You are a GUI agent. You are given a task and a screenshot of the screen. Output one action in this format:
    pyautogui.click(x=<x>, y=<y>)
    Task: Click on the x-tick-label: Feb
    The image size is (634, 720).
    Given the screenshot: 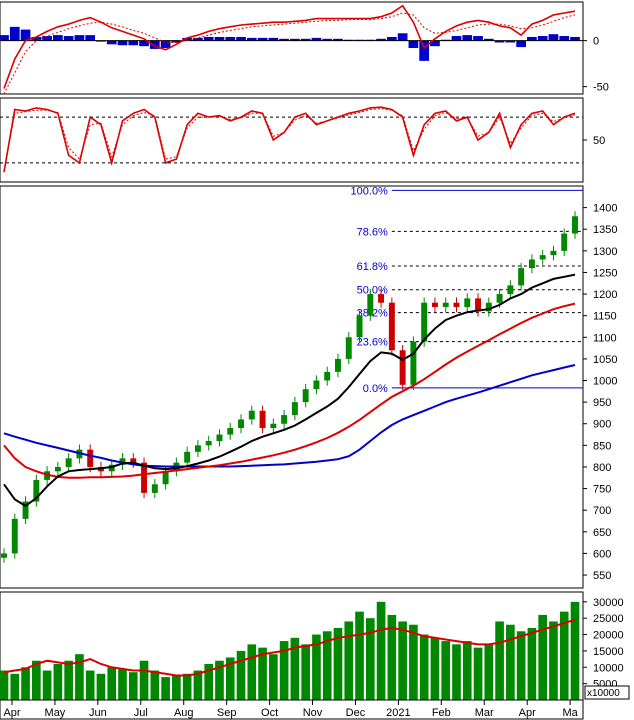 What is the action you would take?
    pyautogui.click(x=441, y=713)
    